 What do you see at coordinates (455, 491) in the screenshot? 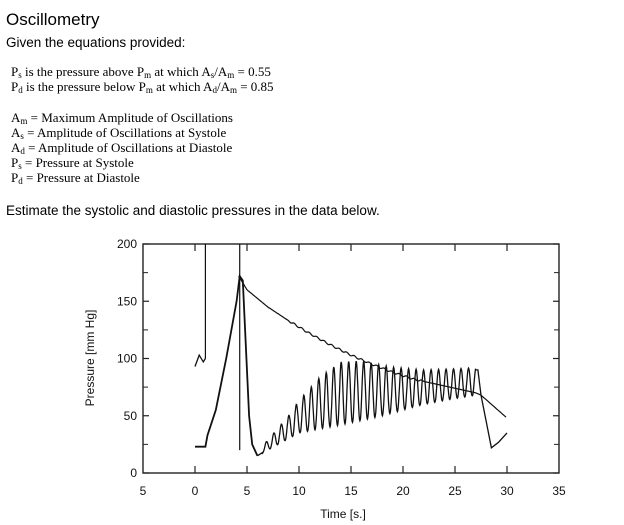
I see `x-tick-label: 25` at bounding box center [455, 491].